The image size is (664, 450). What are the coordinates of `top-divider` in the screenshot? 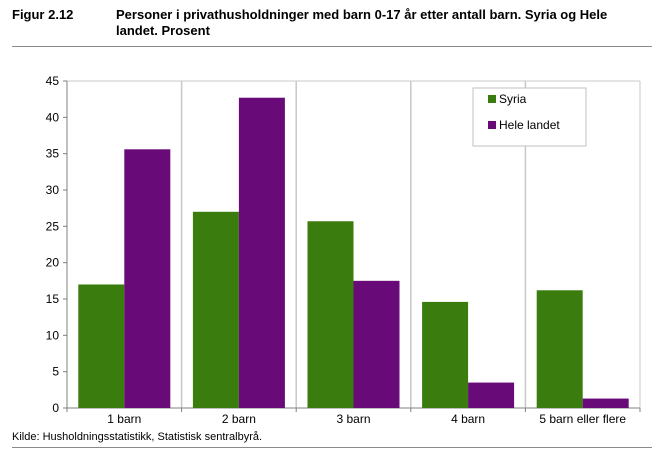 It's located at (332, 46).